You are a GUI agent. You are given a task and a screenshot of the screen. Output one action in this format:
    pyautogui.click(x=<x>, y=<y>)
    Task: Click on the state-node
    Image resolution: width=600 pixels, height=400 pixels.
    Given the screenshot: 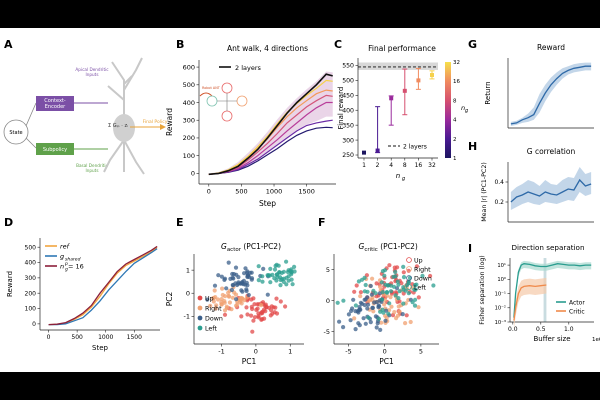 What is the action you would take?
    pyautogui.click(x=16, y=132)
    